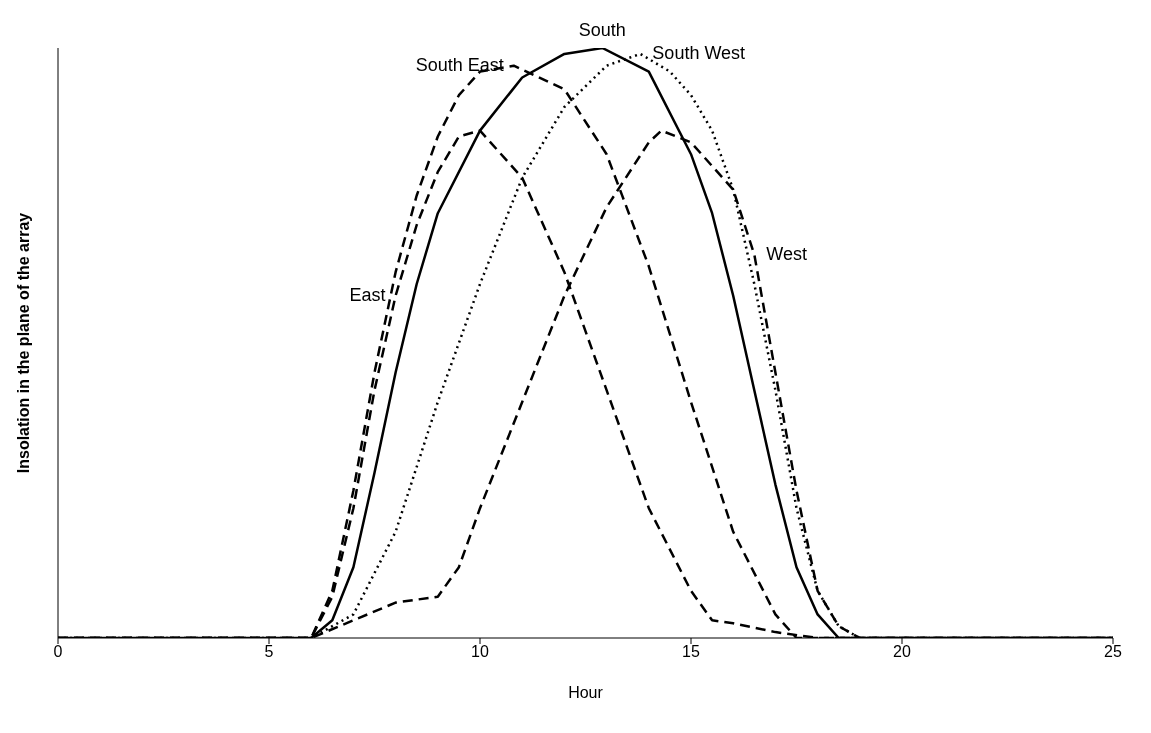  What do you see at coordinates (786, 253) in the screenshot?
I see `series-label: West` at bounding box center [786, 253].